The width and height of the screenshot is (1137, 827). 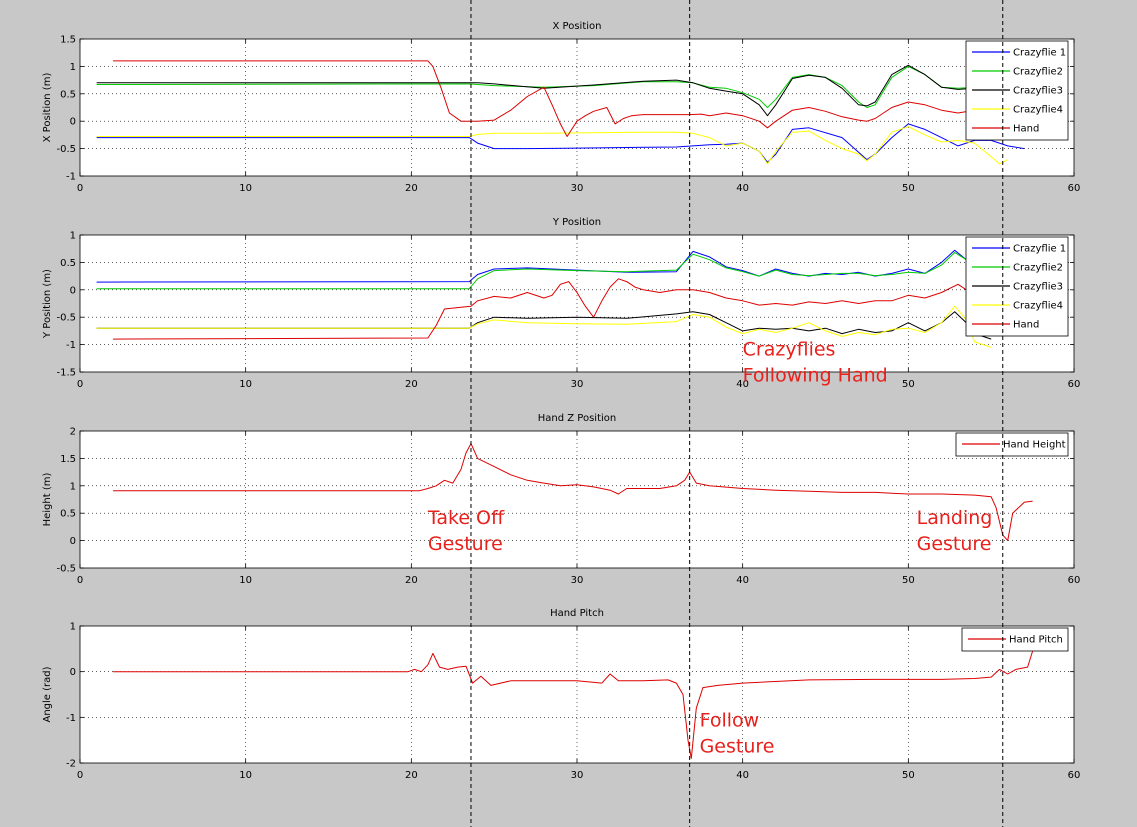 I want to click on series-line-hand-height, so click(x=573, y=492).